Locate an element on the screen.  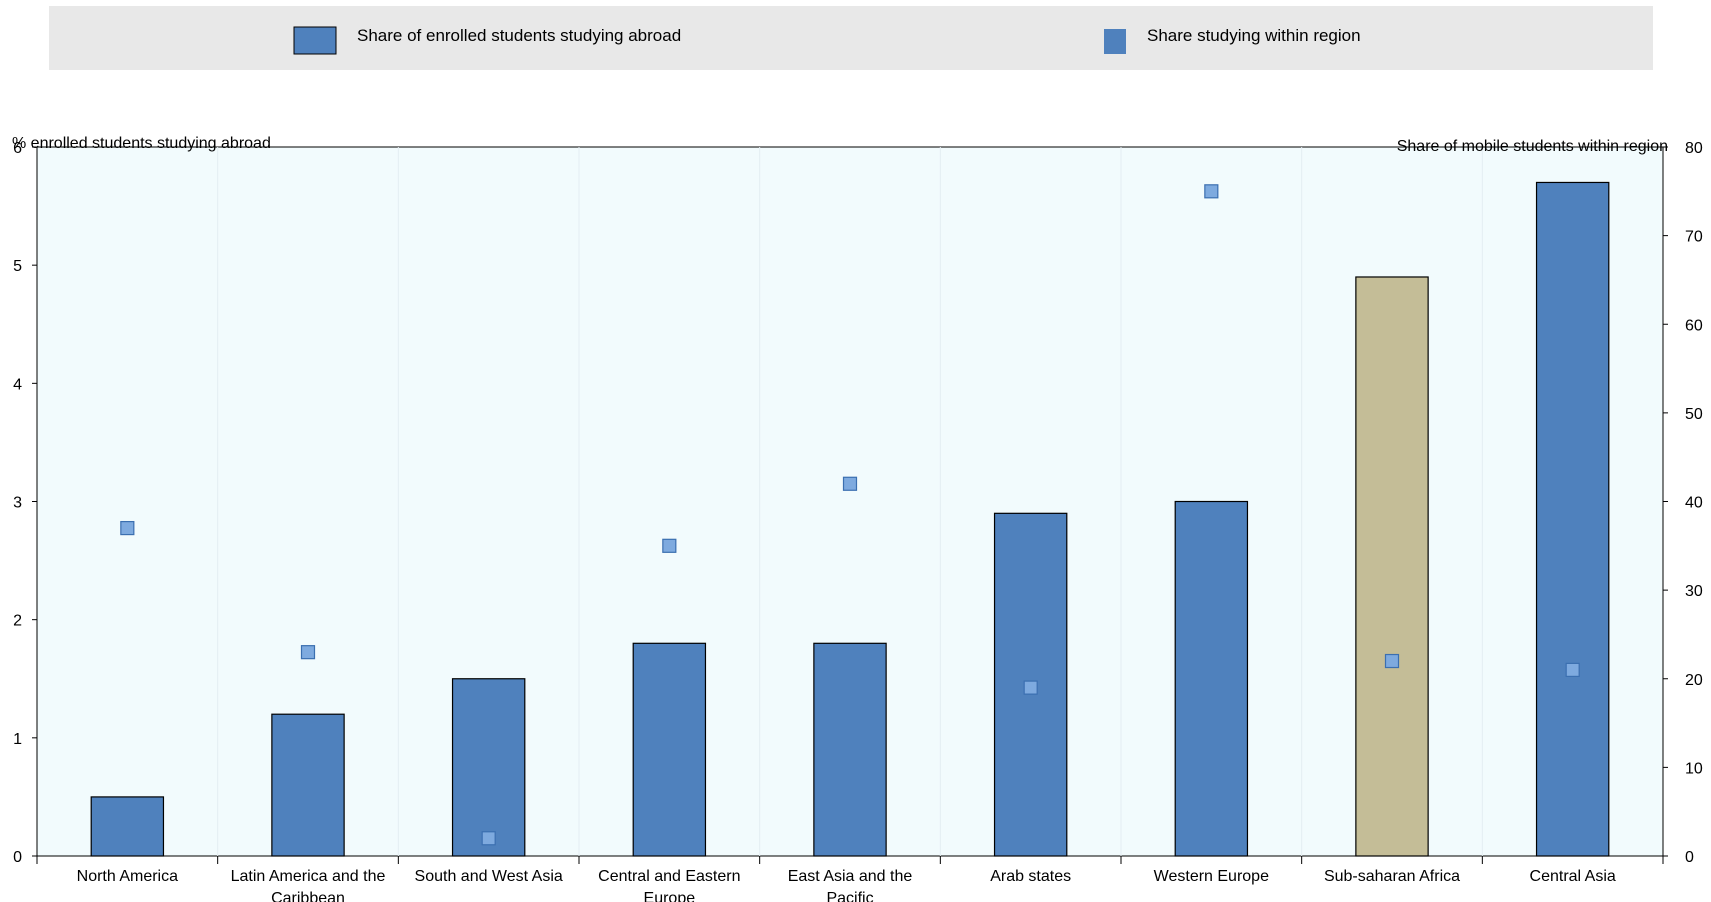
right-tick-label: 10 is located at coordinates (1694, 768).